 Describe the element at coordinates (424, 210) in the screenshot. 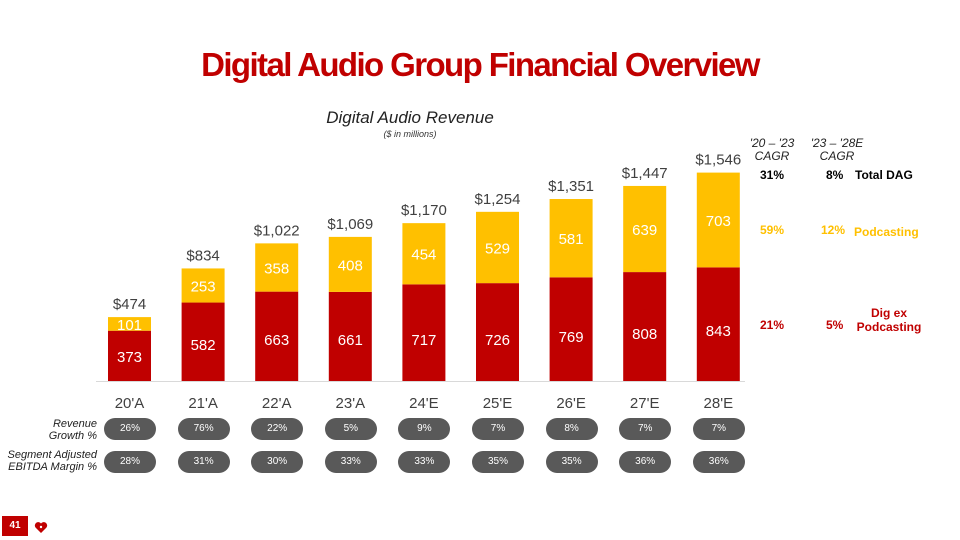

I see `label-total-4: $1,170` at that location.